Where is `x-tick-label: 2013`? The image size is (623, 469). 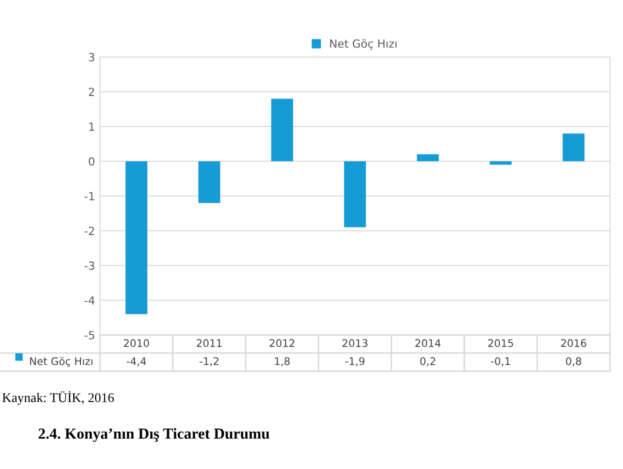
x-tick-label: 2013 is located at coordinates (355, 343).